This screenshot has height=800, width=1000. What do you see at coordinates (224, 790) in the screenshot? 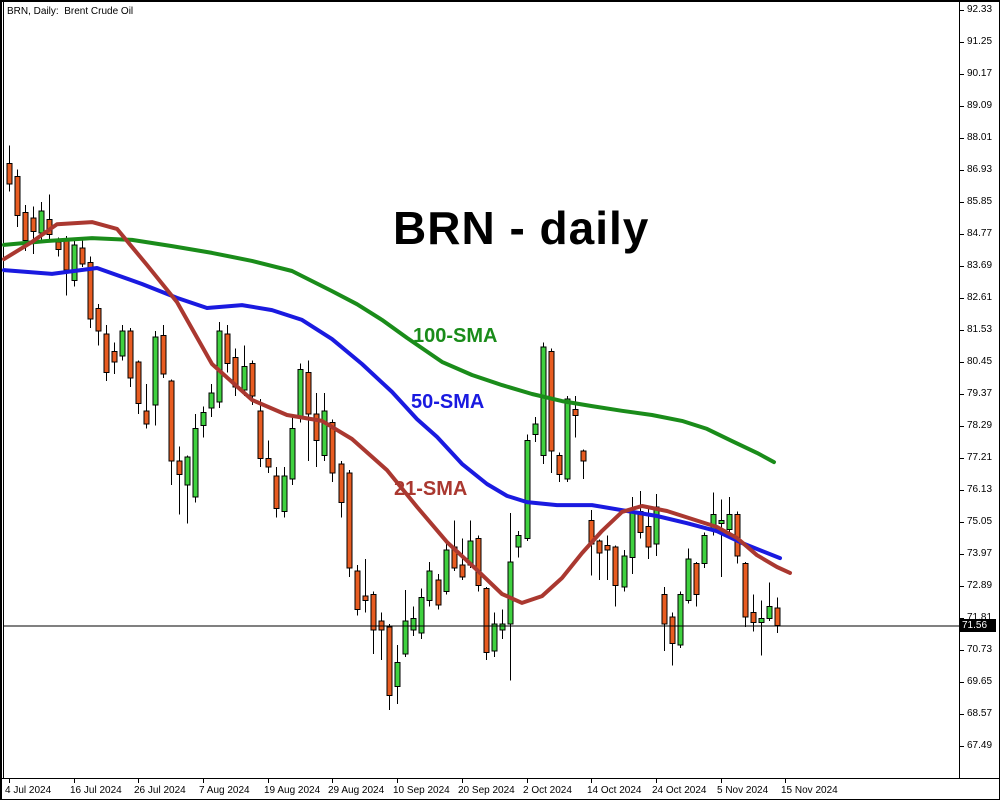
I see `time-tick-label: 7 Aug 2024` at bounding box center [224, 790].